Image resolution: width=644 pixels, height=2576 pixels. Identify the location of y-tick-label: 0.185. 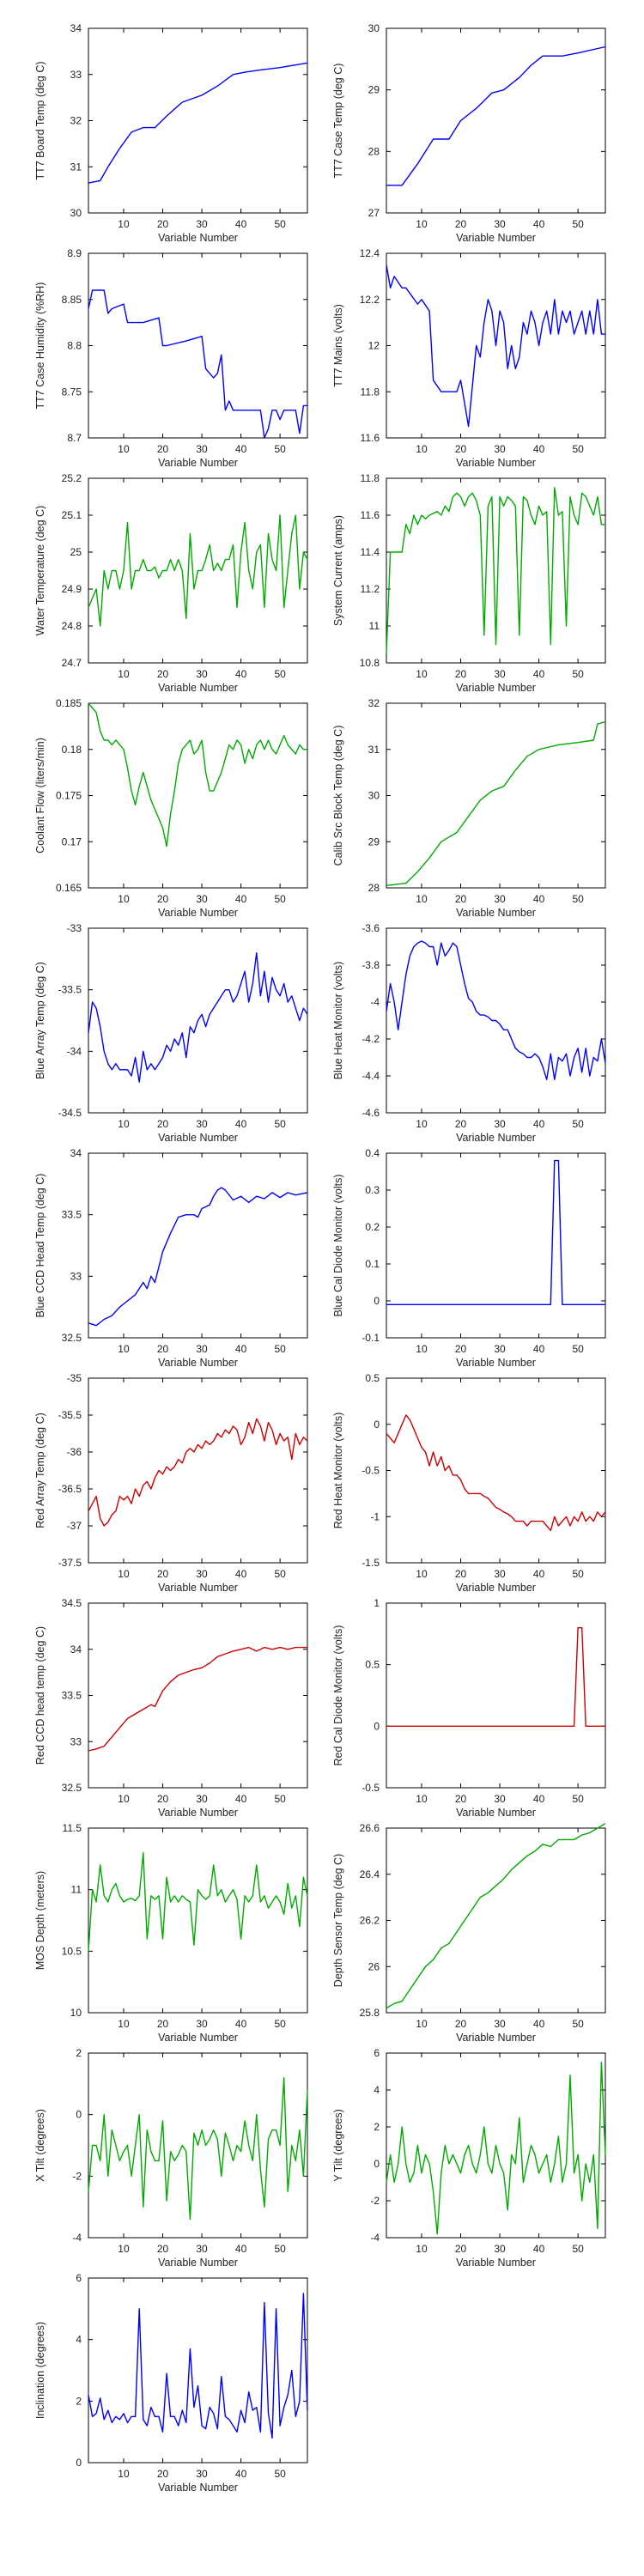
(69, 703).